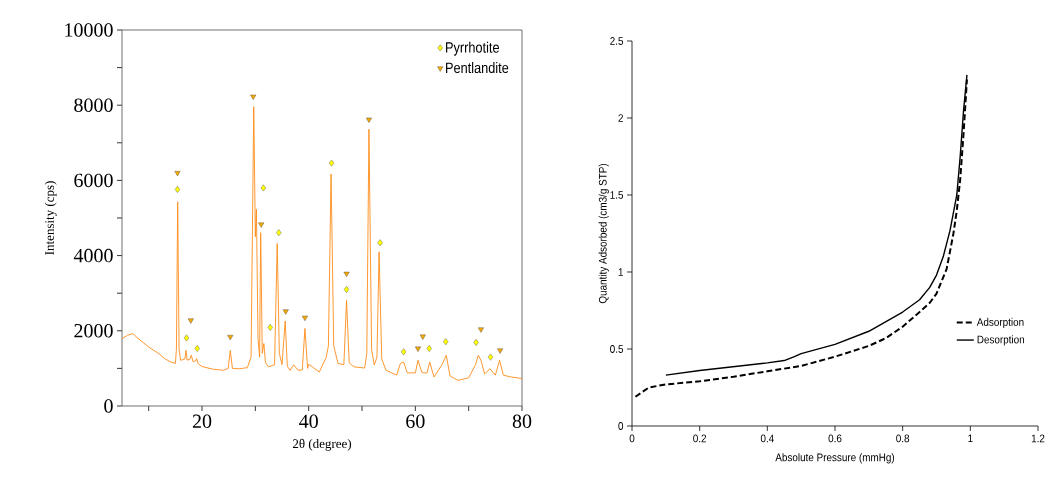  What do you see at coordinates (477, 68) in the screenshot?
I see `legend-label: Pentlandite` at bounding box center [477, 68].